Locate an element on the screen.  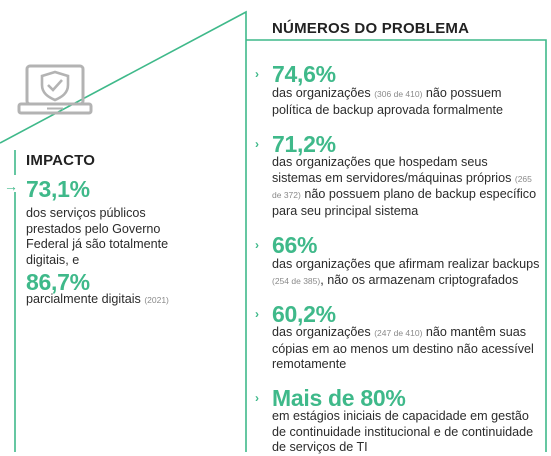
problem-item-value: Mais de 80% is located at coordinates (339, 398).